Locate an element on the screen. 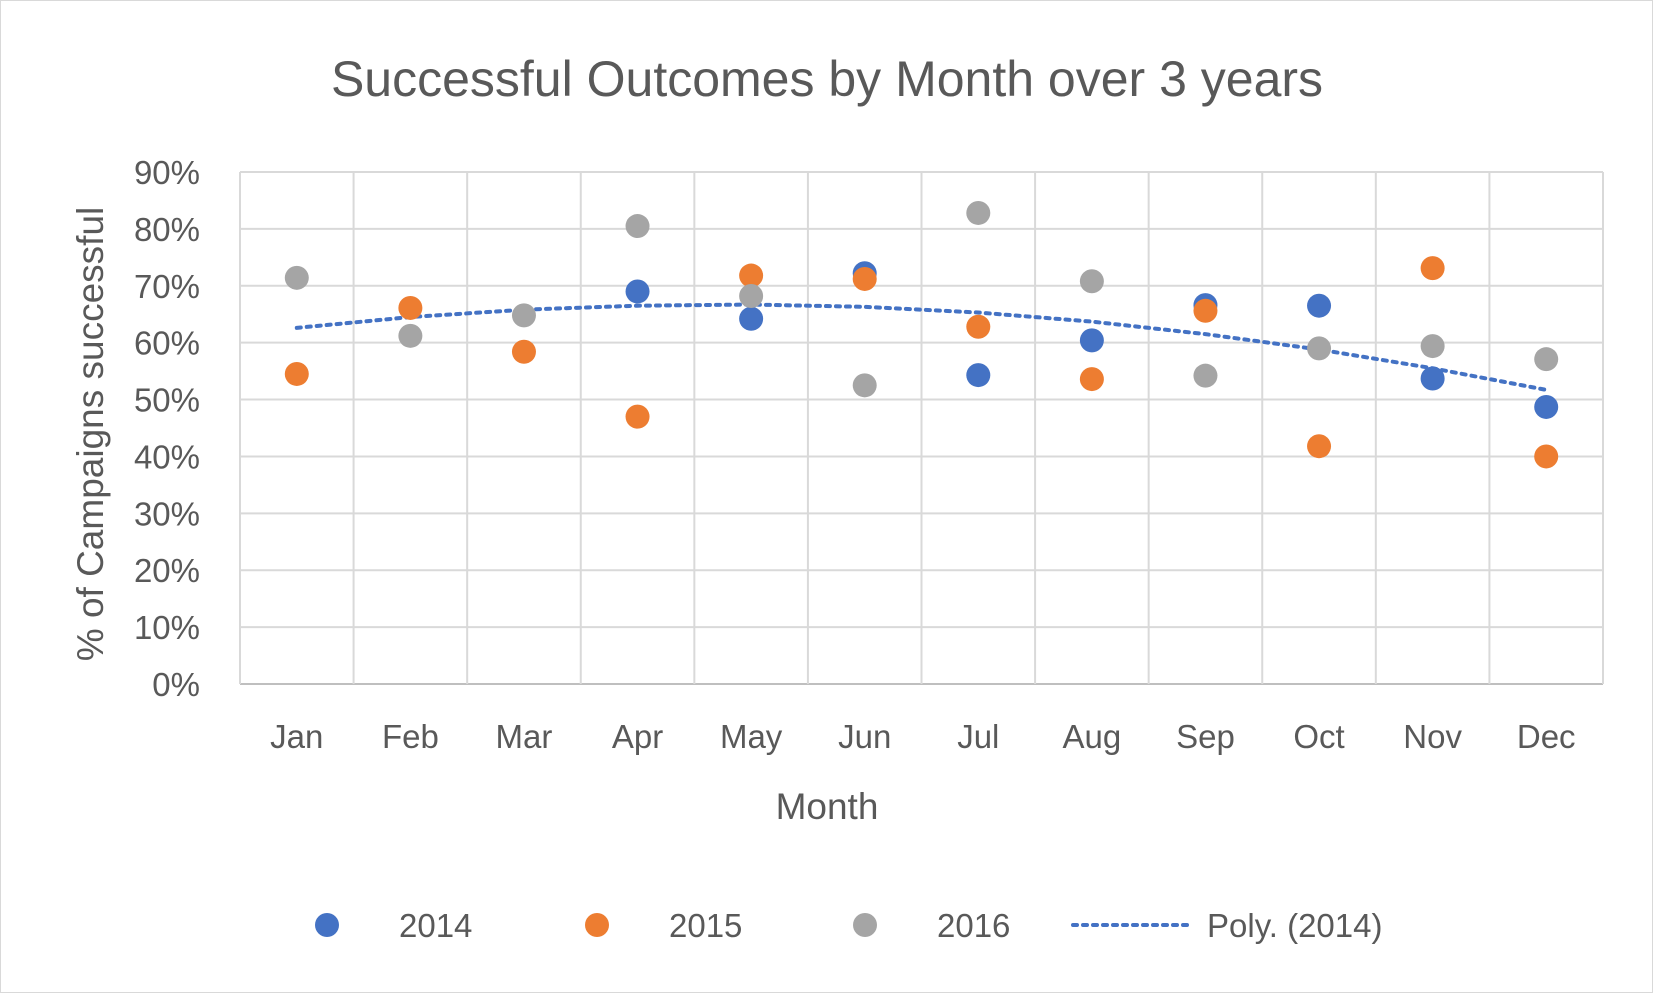 This screenshot has width=1653, height=994. x-tick-labels: Jan Feb Mar Apr May Jun Jul Aug Sep Oct Nov Dec is located at coordinates (922, 736).